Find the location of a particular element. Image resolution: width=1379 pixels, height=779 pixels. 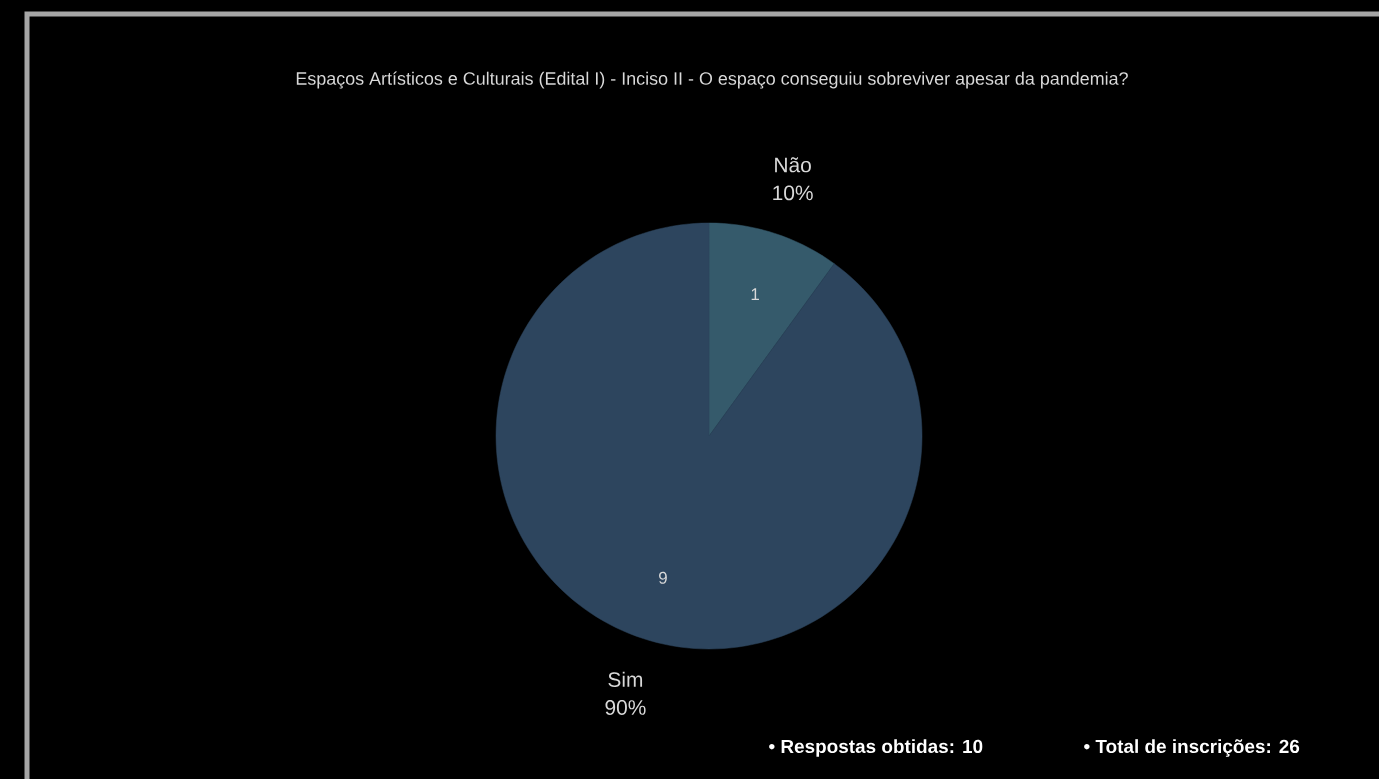

slice-label: Não is located at coordinates (793, 165).